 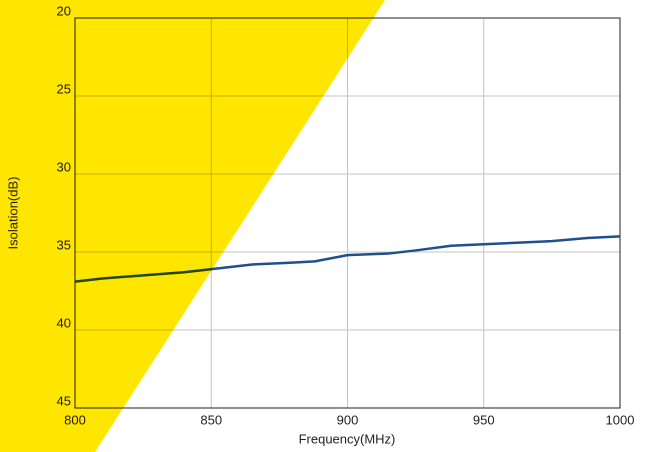 What do you see at coordinates (348, 419) in the screenshot?
I see `x-tick-label: 900` at bounding box center [348, 419].